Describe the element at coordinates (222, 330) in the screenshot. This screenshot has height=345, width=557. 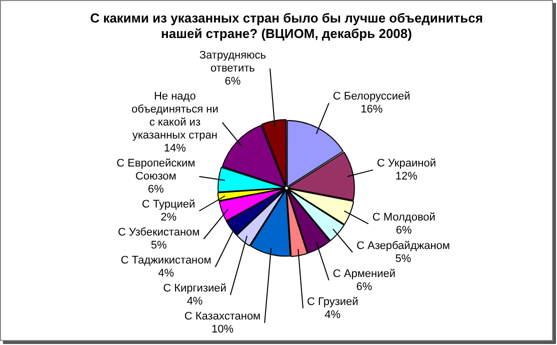
I see `data-label: 10%` at that location.